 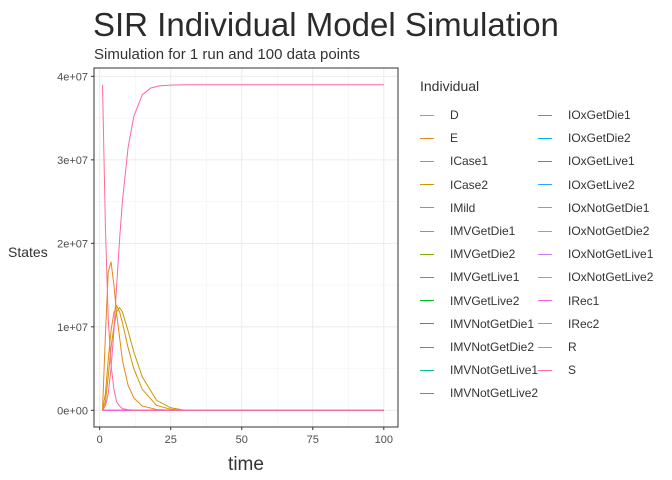 I want to click on y-axis-label: States, so click(x=28, y=252).